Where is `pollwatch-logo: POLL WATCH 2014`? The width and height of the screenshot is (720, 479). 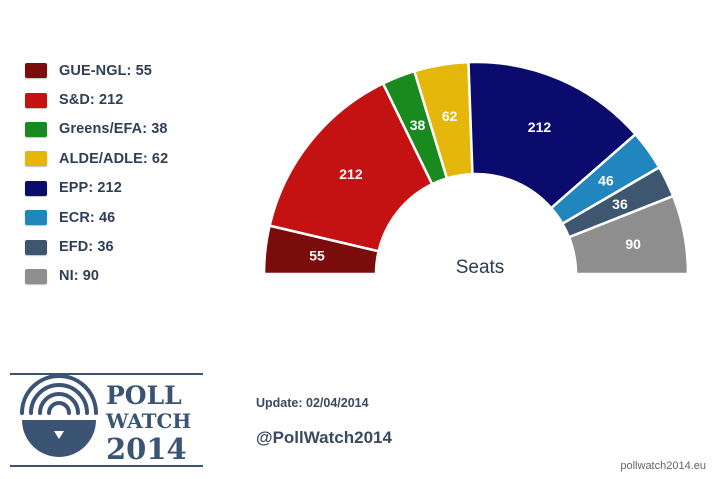
pollwatch-logo: POLL WATCH 2014 is located at coordinates (106, 420).